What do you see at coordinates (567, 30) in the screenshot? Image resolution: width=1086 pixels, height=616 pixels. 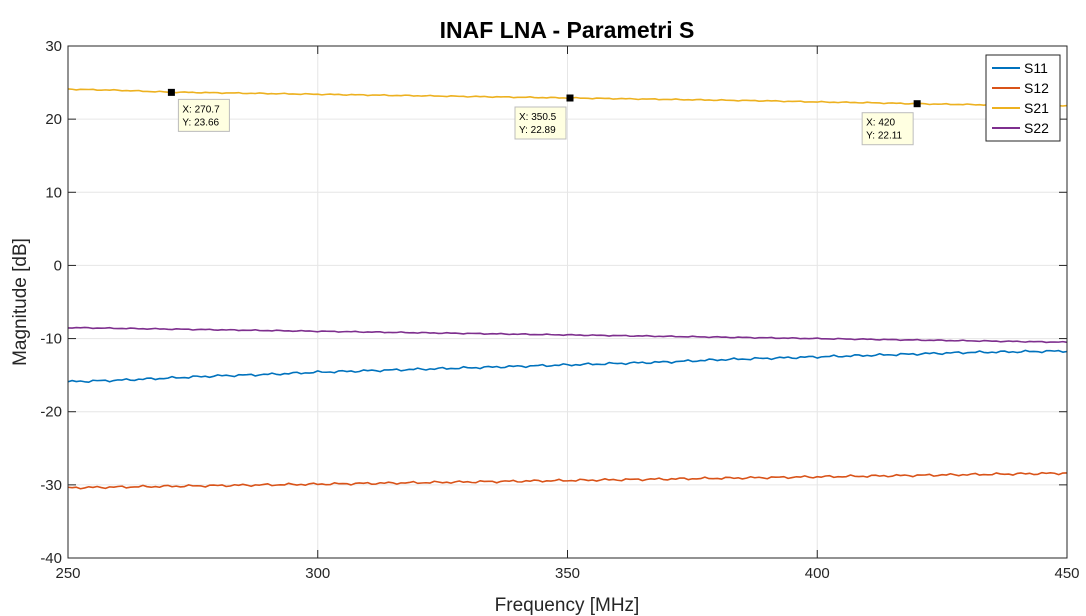 I see `chart-title: INAF LNA - Parametri S` at bounding box center [567, 30].